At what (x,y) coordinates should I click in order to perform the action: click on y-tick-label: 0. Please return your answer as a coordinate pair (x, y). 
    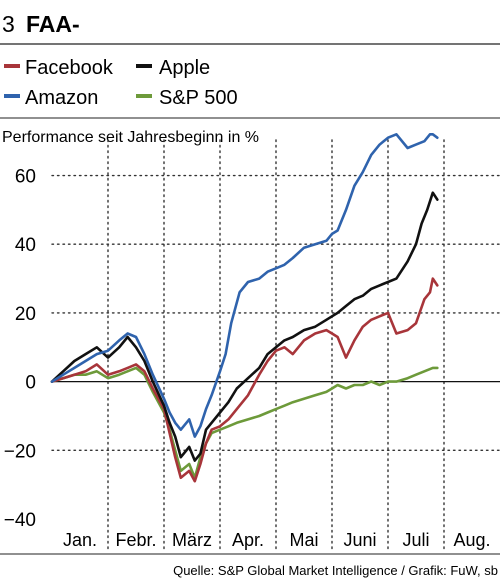
    Looking at the image, I should click on (30, 383).